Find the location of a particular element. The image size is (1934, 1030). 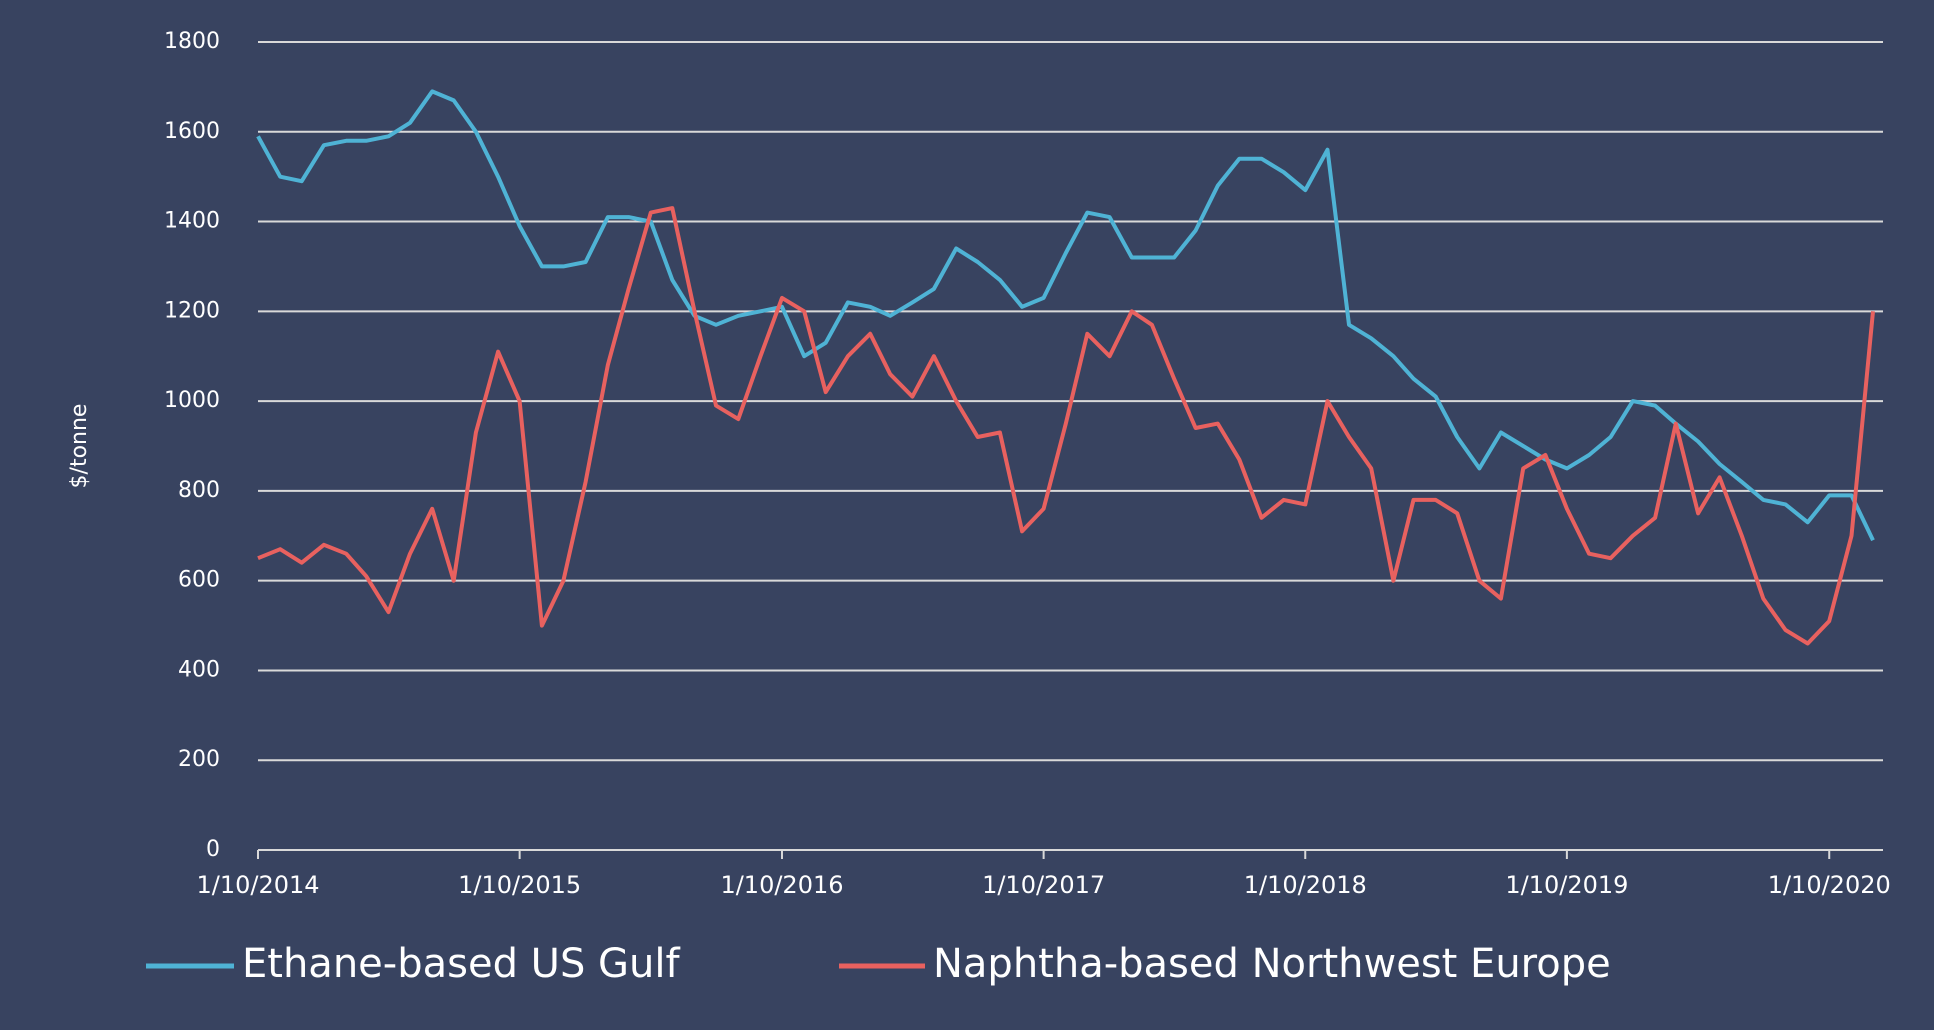

y-tick-label: 1200 is located at coordinates (192, 310).